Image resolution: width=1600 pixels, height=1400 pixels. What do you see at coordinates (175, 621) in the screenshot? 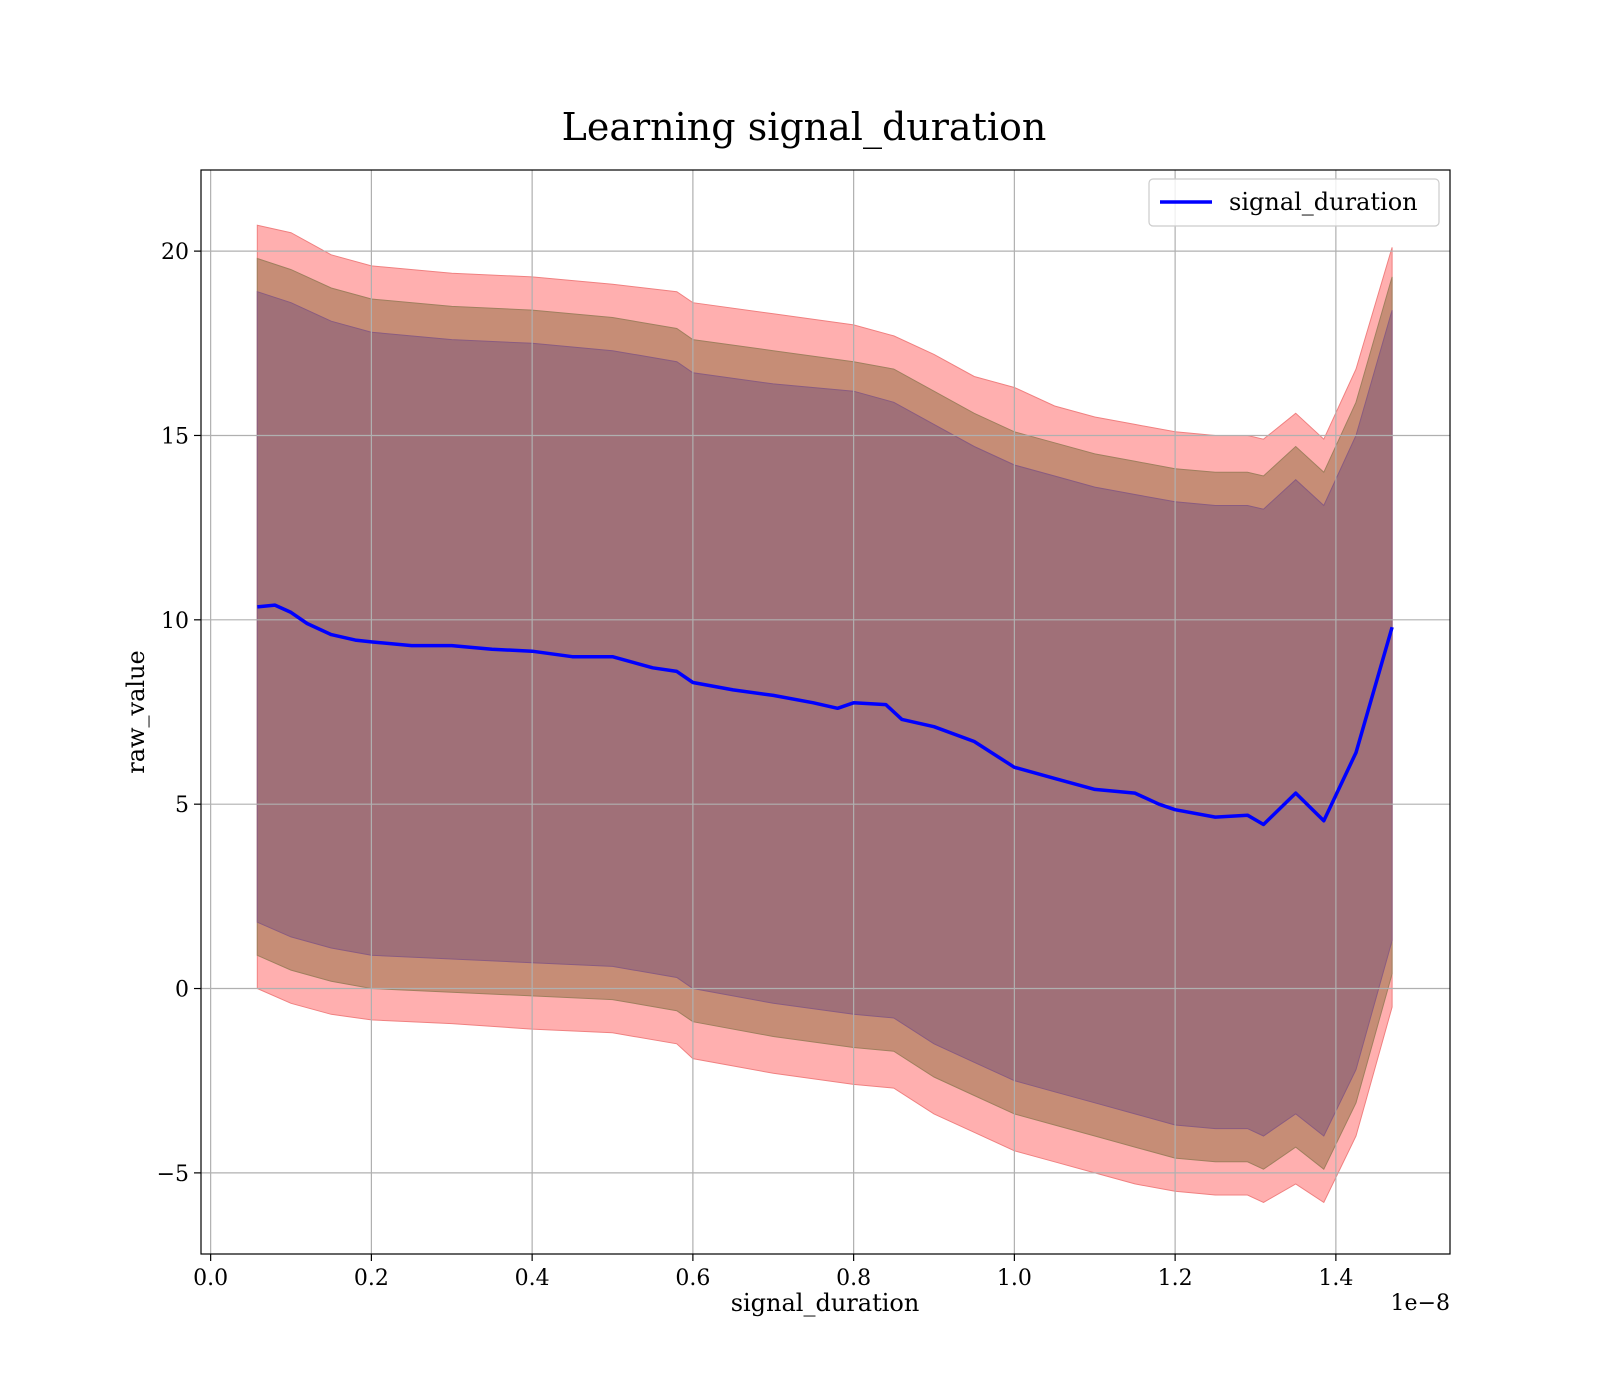
I see `y-tick-label-3: 10` at bounding box center [175, 621].